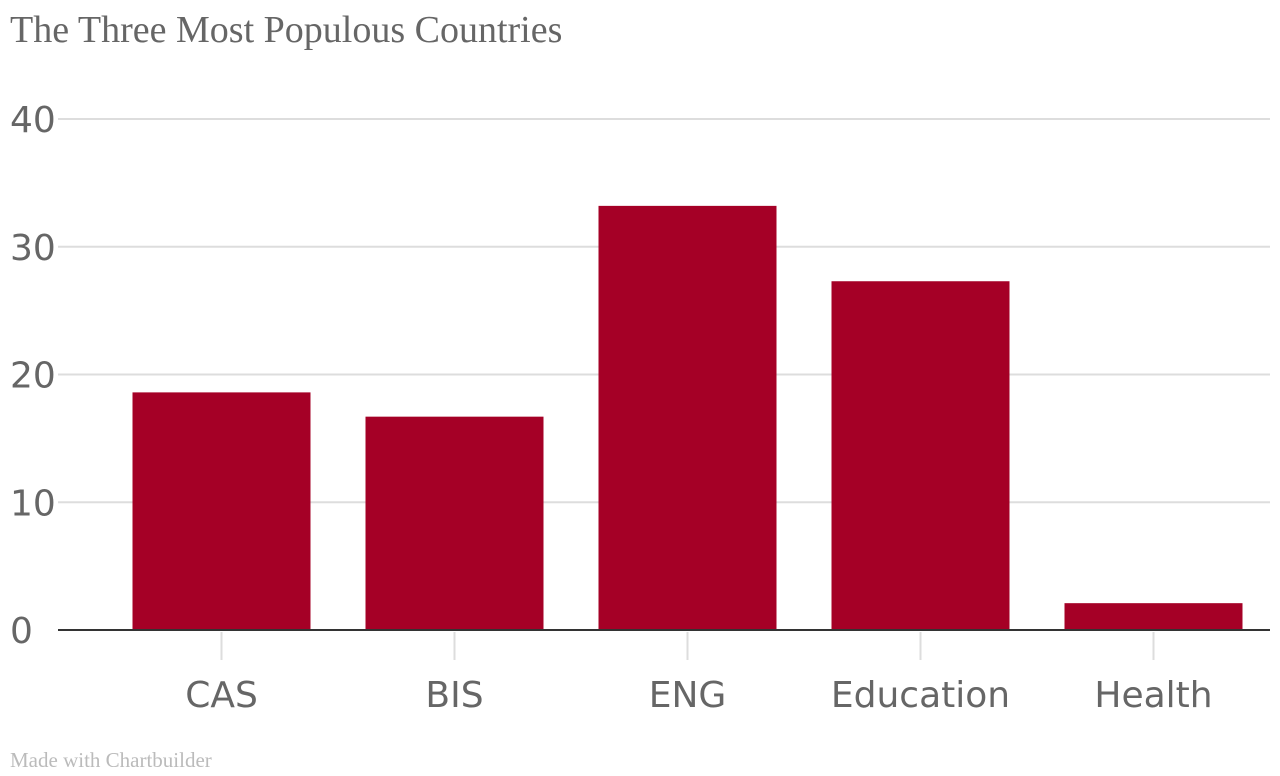 This screenshot has width=1280, height=776. What do you see at coordinates (920, 455) in the screenshot?
I see `bar-education` at bounding box center [920, 455].